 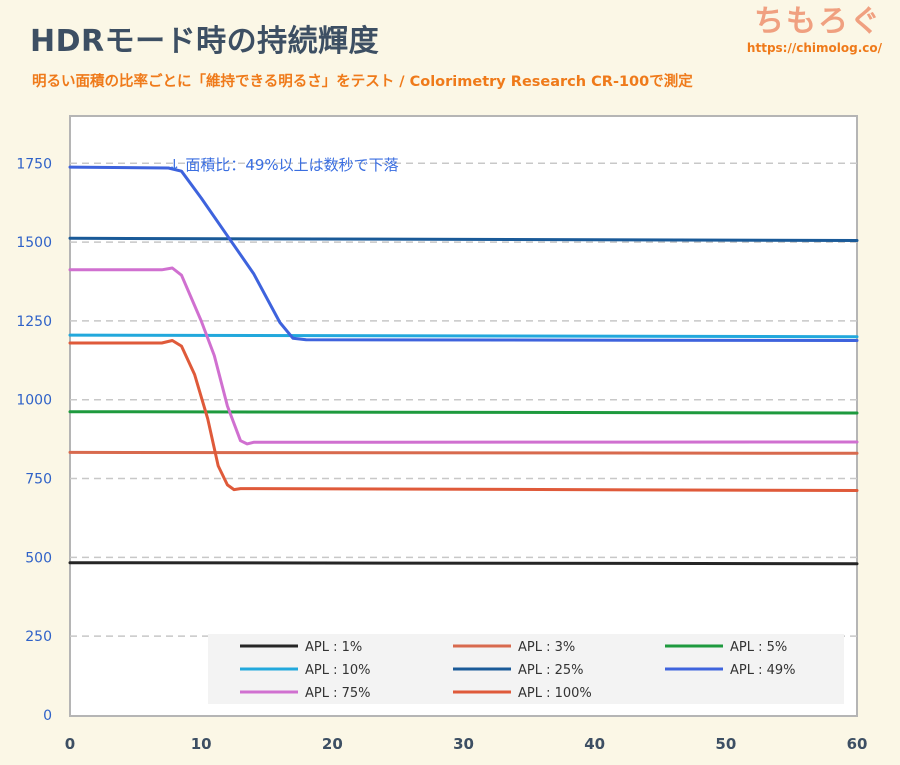 I want to click on y-tick-label: 500, so click(x=38, y=558).